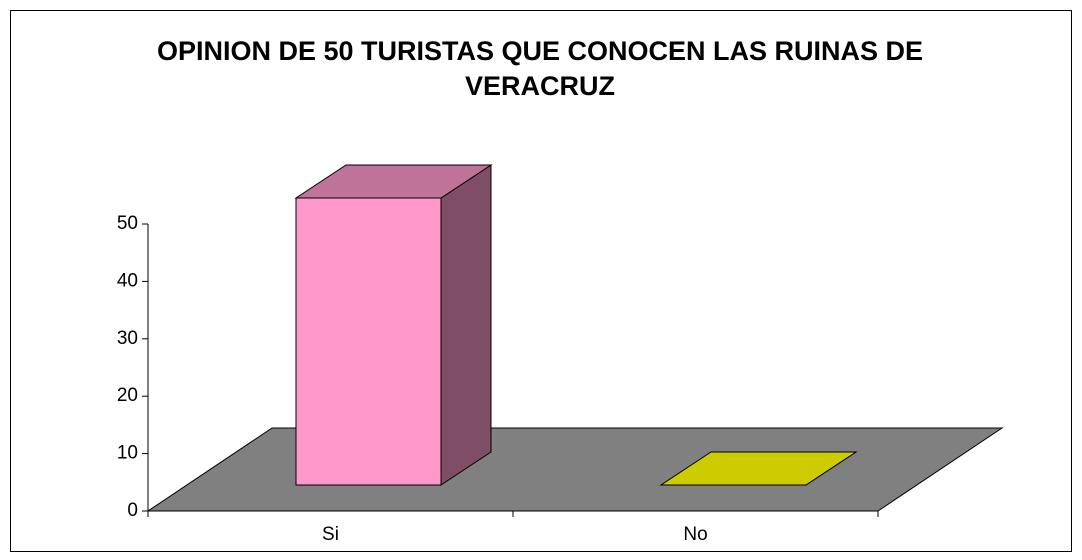  What do you see at coordinates (127, 223) in the screenshot?
I see `y-tick-label: 50` at bounding box center [127, 223].